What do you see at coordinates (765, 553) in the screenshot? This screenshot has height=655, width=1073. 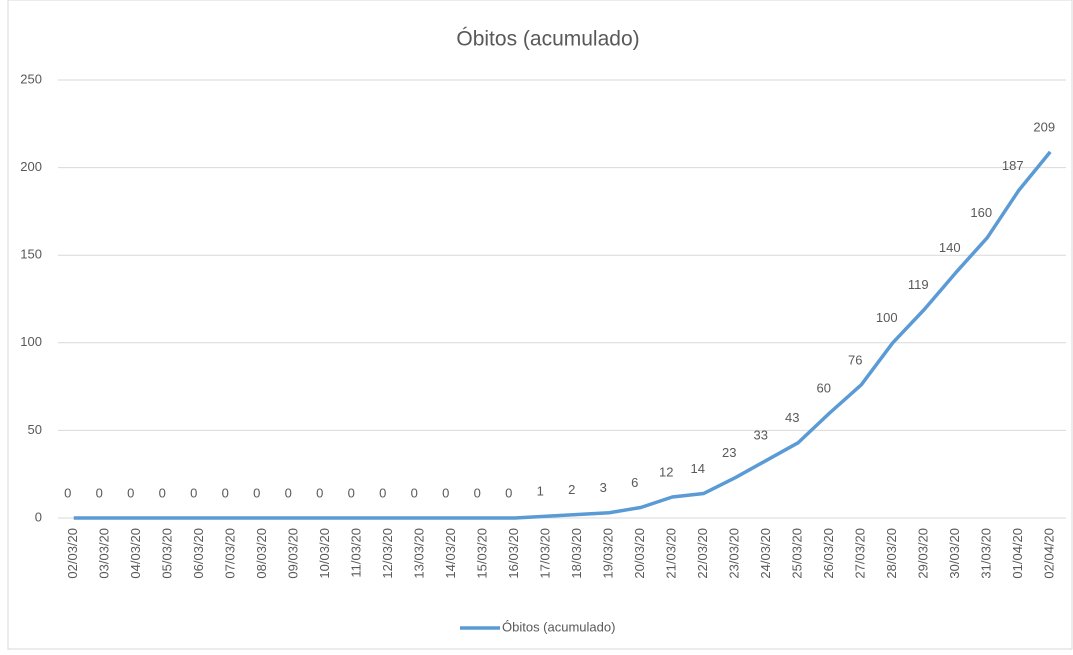 I see `x-tick-label: 24/03/20` at bounding box center [765, 553].